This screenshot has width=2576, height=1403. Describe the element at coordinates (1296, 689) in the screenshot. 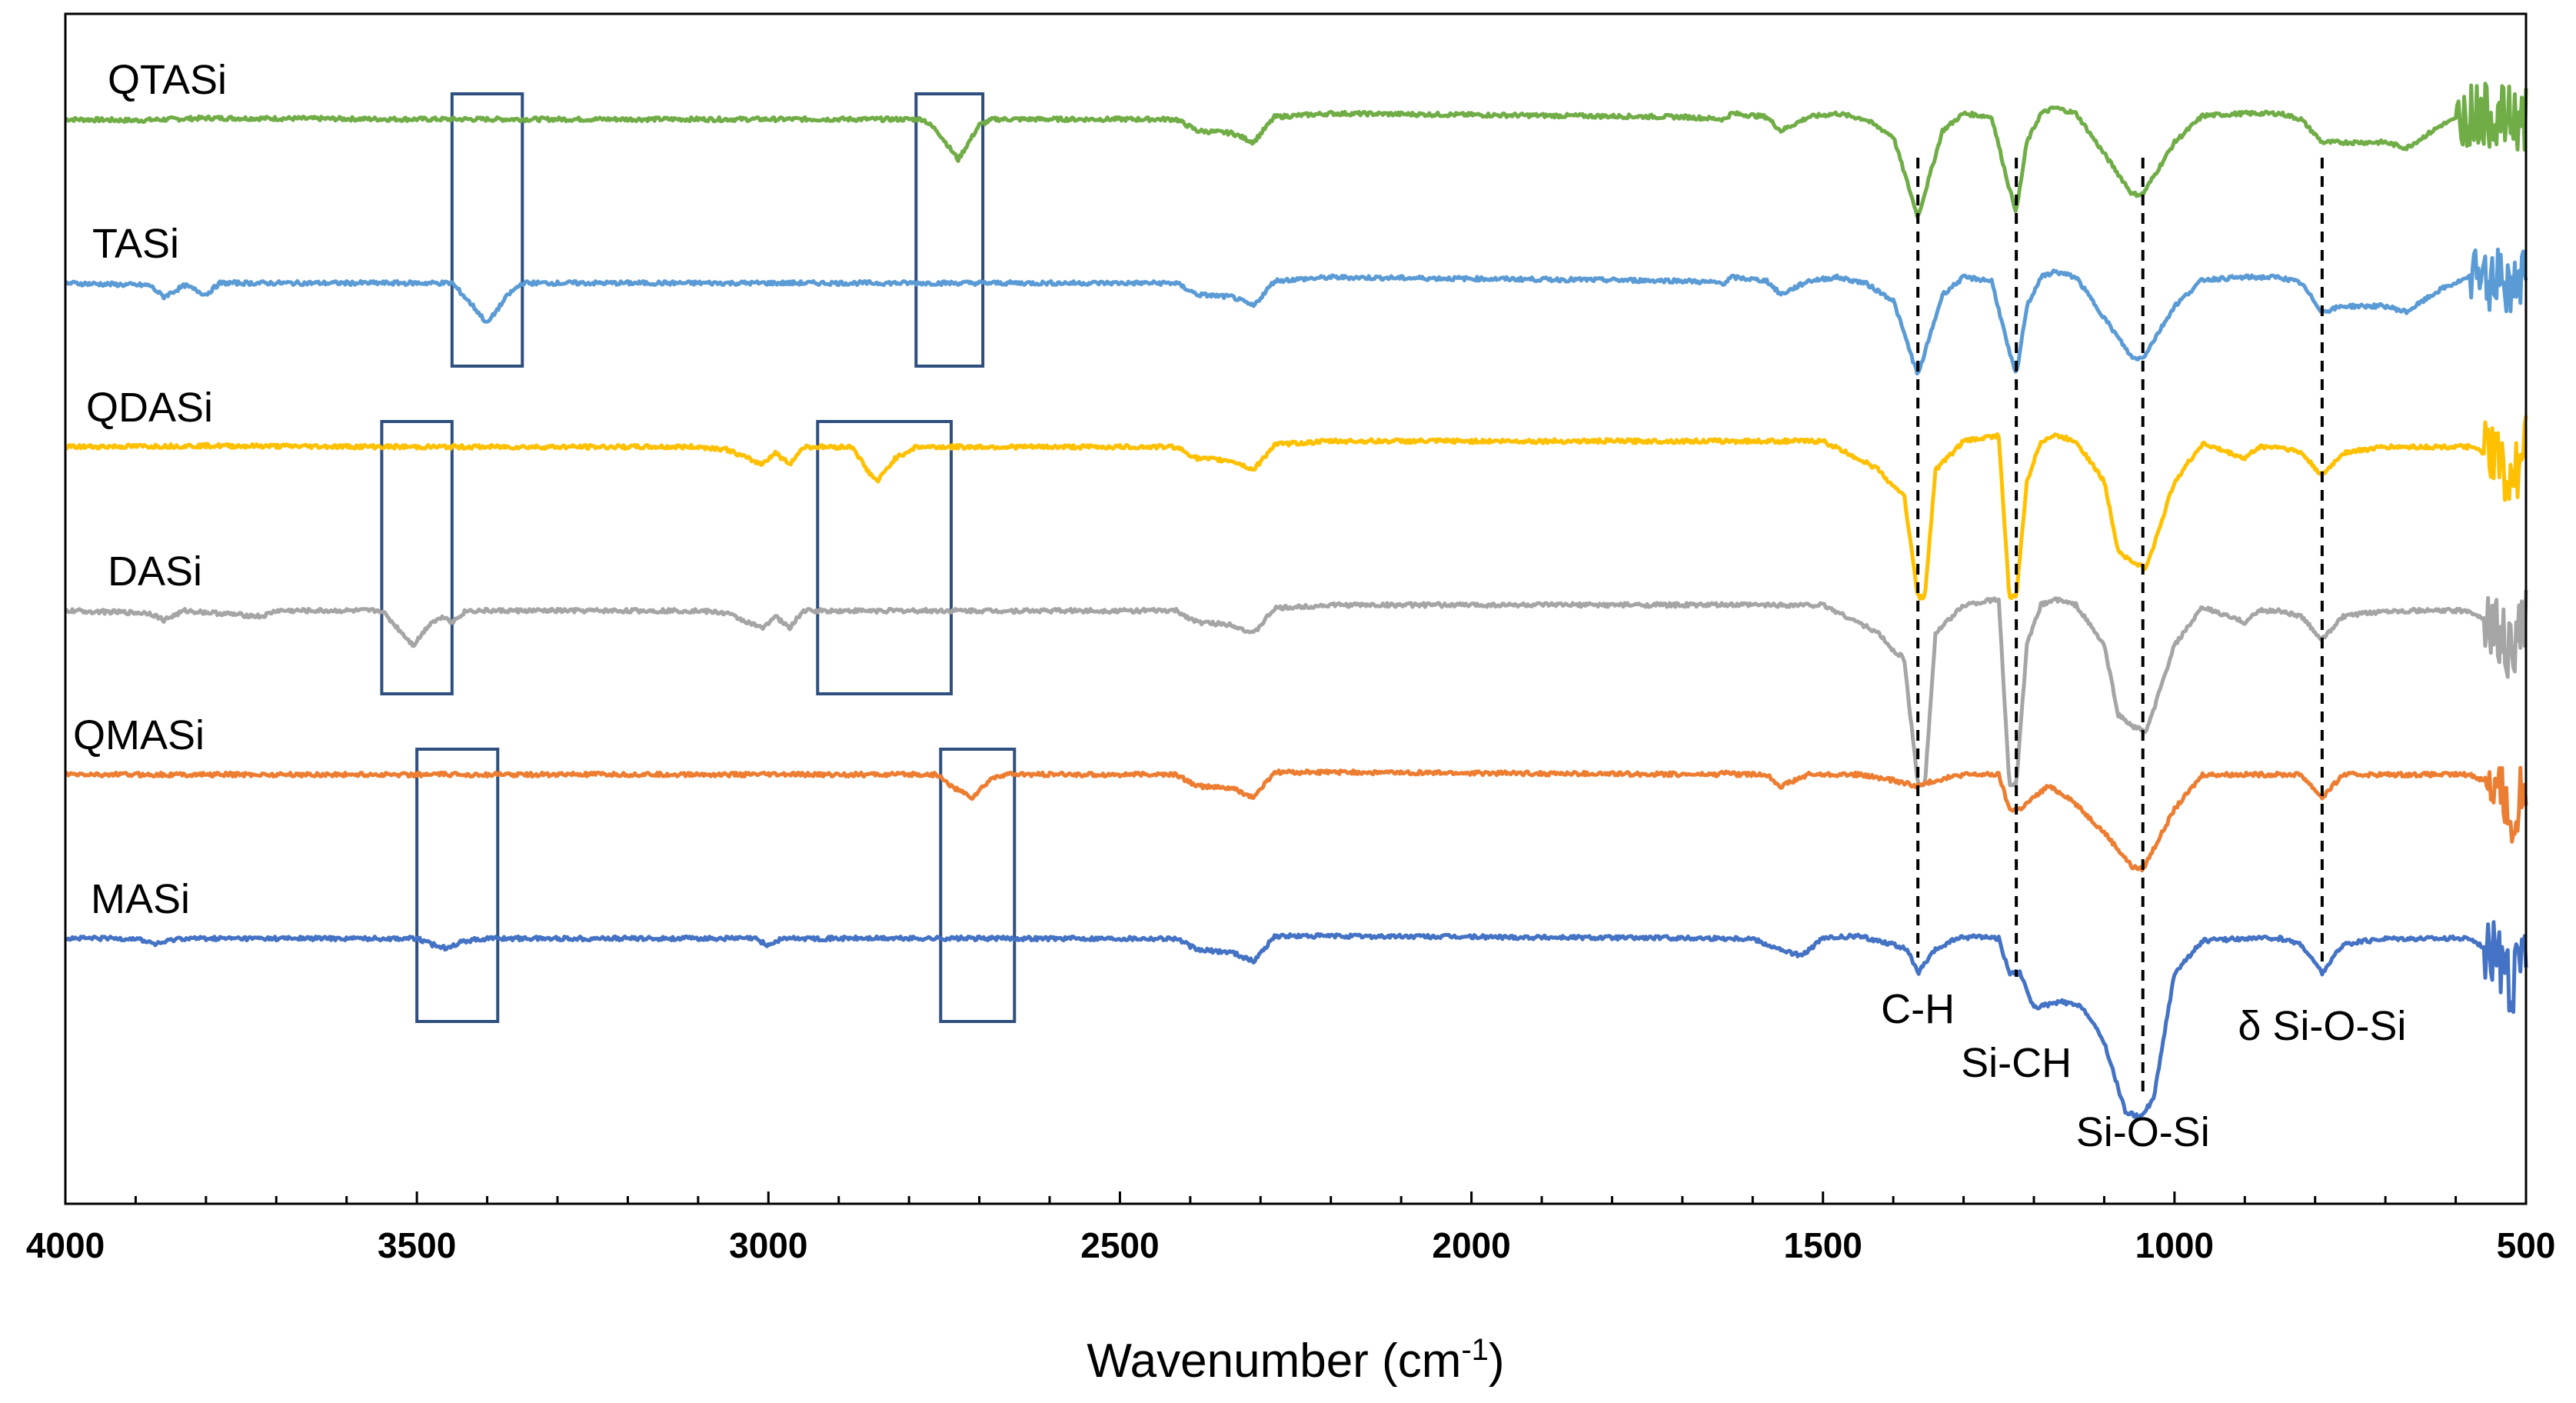

I see `series-line-DASi` at that location.